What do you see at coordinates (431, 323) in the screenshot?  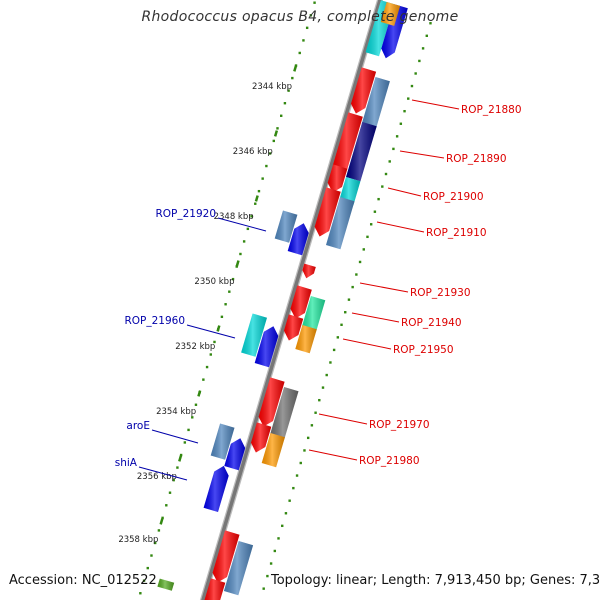 I see `gene-label-right: ROP_21940` at bounding box center [431, 323].